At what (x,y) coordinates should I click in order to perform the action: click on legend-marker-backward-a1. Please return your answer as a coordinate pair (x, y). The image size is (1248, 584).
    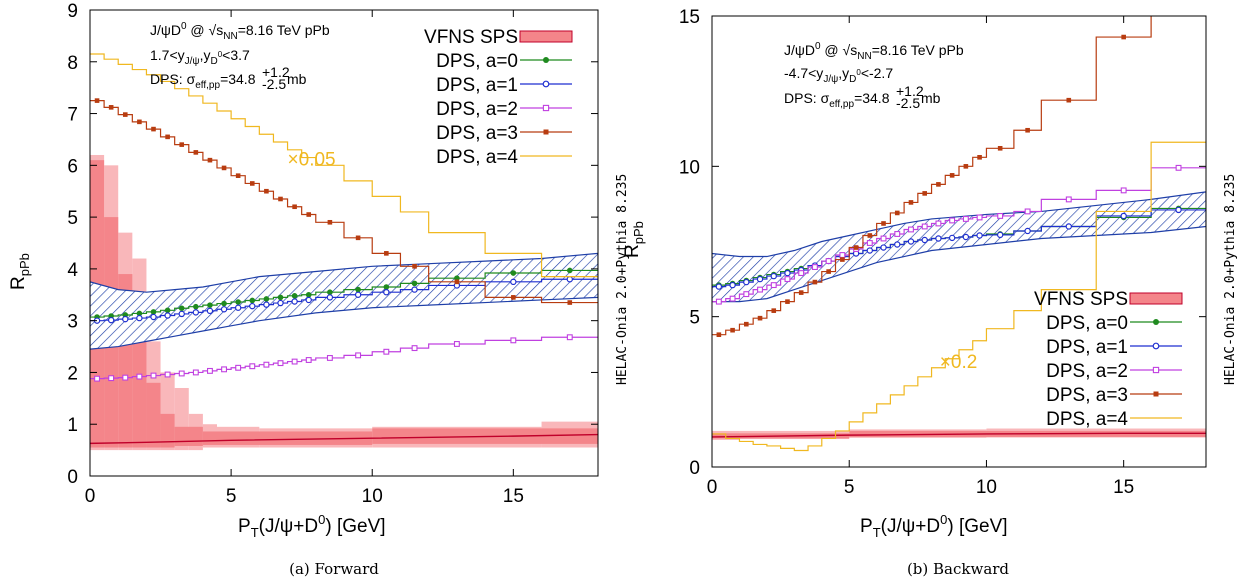
    Looking at the image, I should click on (1156, 346).